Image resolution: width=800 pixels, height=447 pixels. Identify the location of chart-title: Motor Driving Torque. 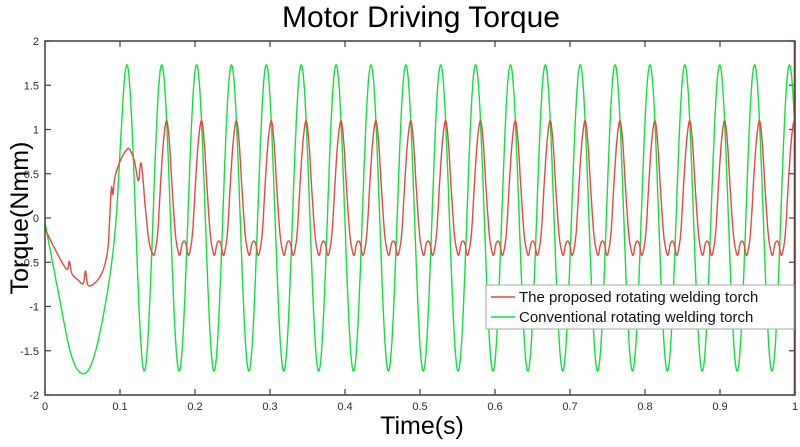
(421, 17).